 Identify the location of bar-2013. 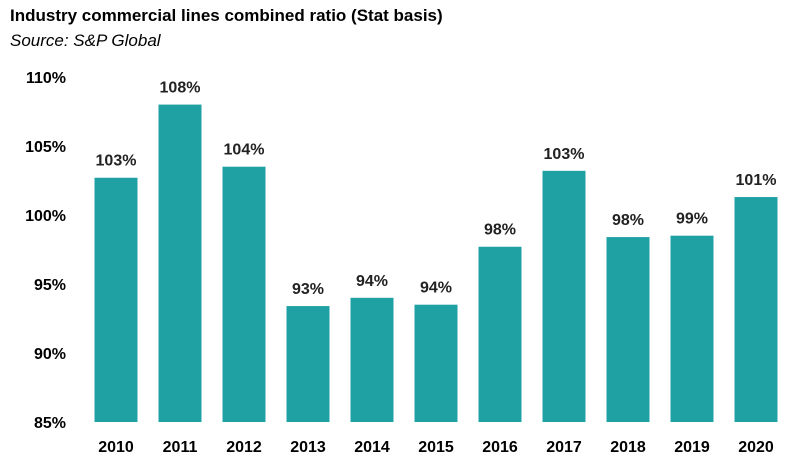
(308, 364).